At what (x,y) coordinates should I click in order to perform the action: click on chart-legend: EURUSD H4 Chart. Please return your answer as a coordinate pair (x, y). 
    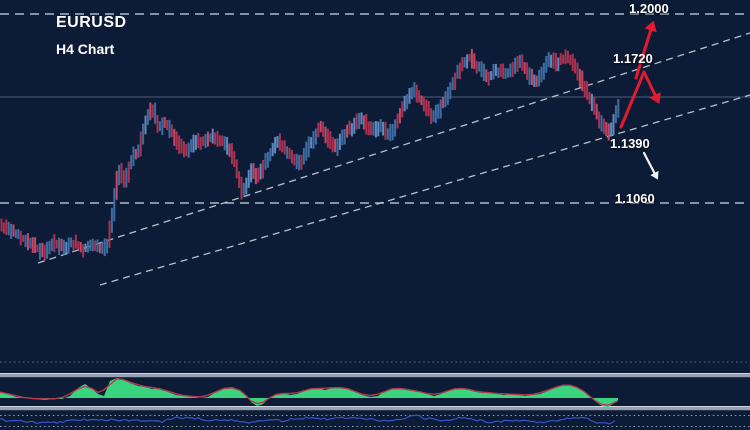
    Looking at the image, I should click on (91, 35).